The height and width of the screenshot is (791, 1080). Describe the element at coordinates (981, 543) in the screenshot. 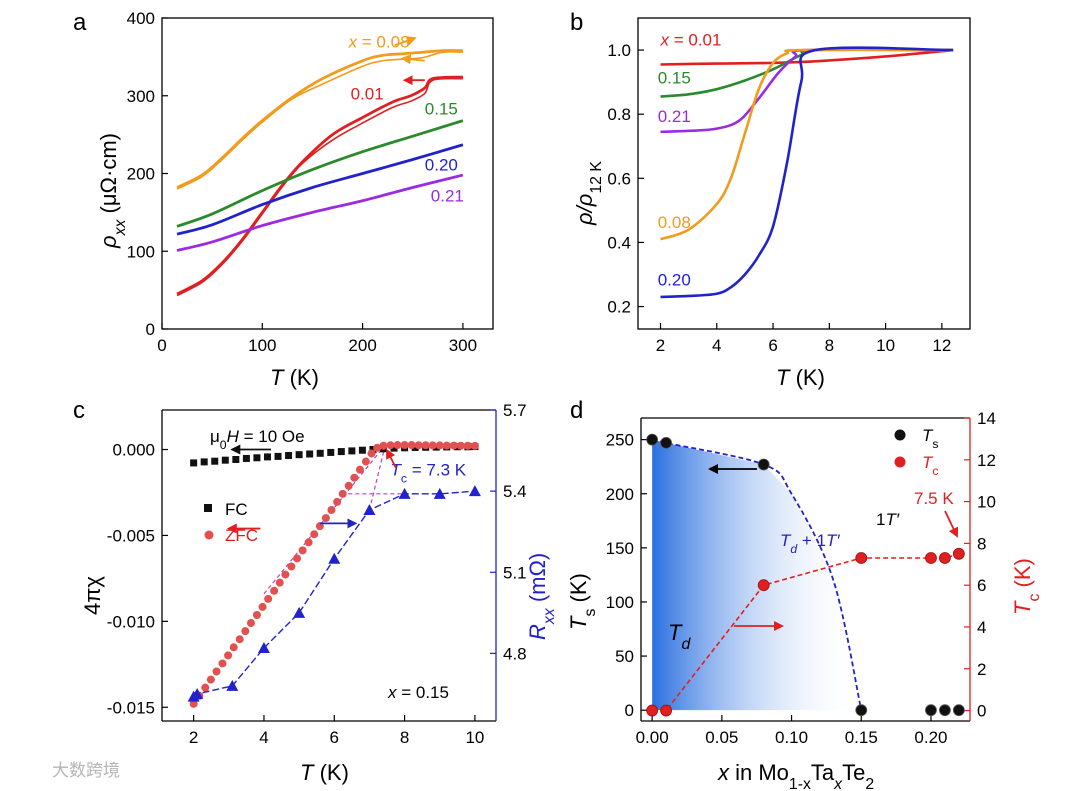

I see `panel-d-y2tick-label: 8` at that location.